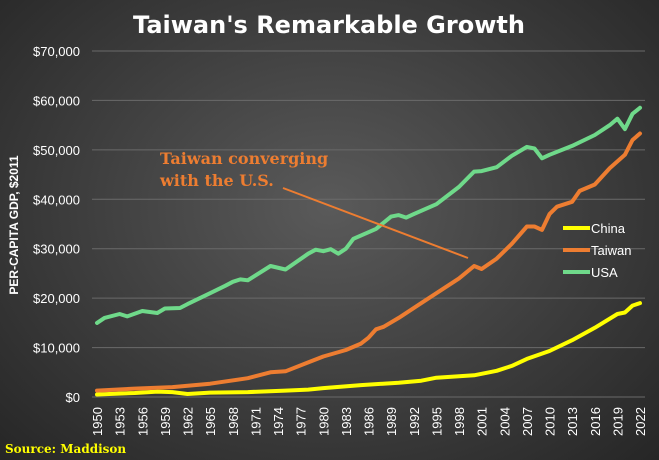  Describe the element at coordinates (527, 421) in the screenshot. I see `x-tick-label: 2007` at that location.